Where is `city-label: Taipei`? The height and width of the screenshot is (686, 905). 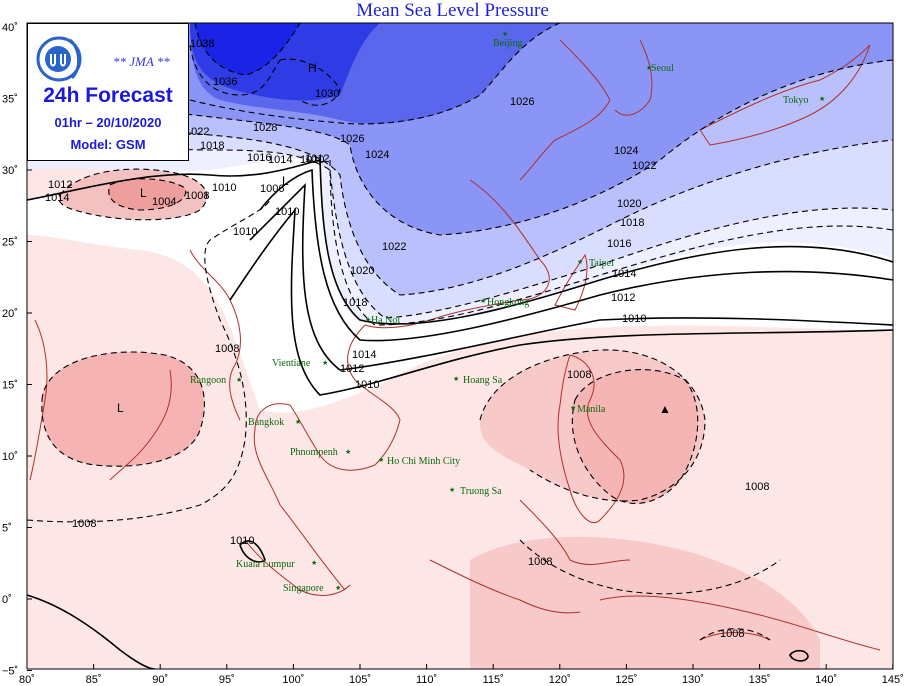 city-label: Taipei is located at coordinates (601, 263).